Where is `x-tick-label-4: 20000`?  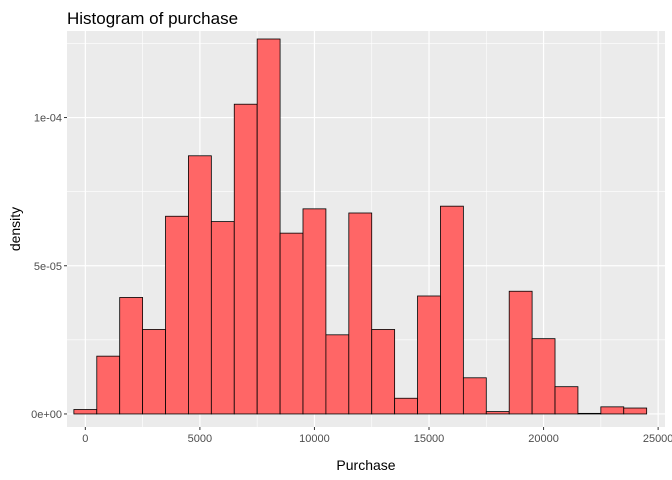 x-tick-label-4: 20000 is located at coordinates (543, 439).